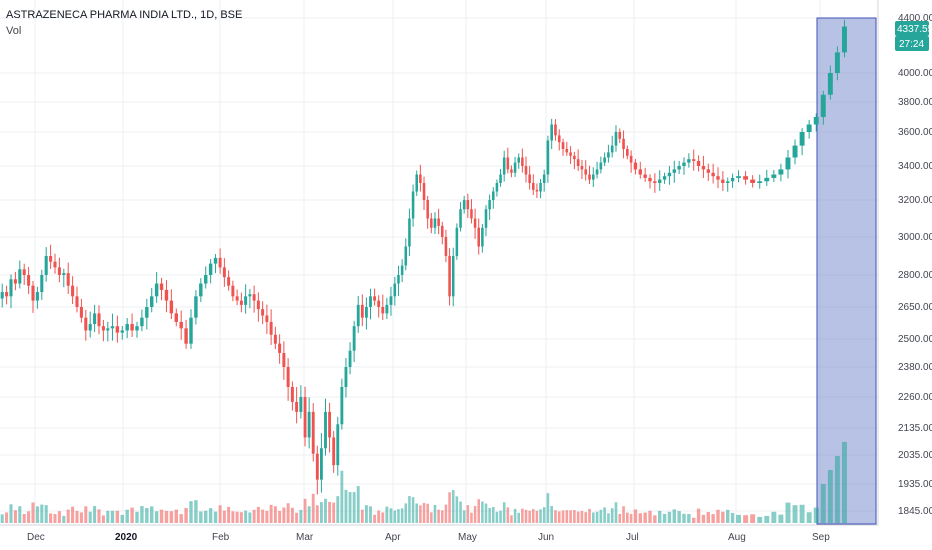  I want to click on volume-label: Vol, so click(13, 31).